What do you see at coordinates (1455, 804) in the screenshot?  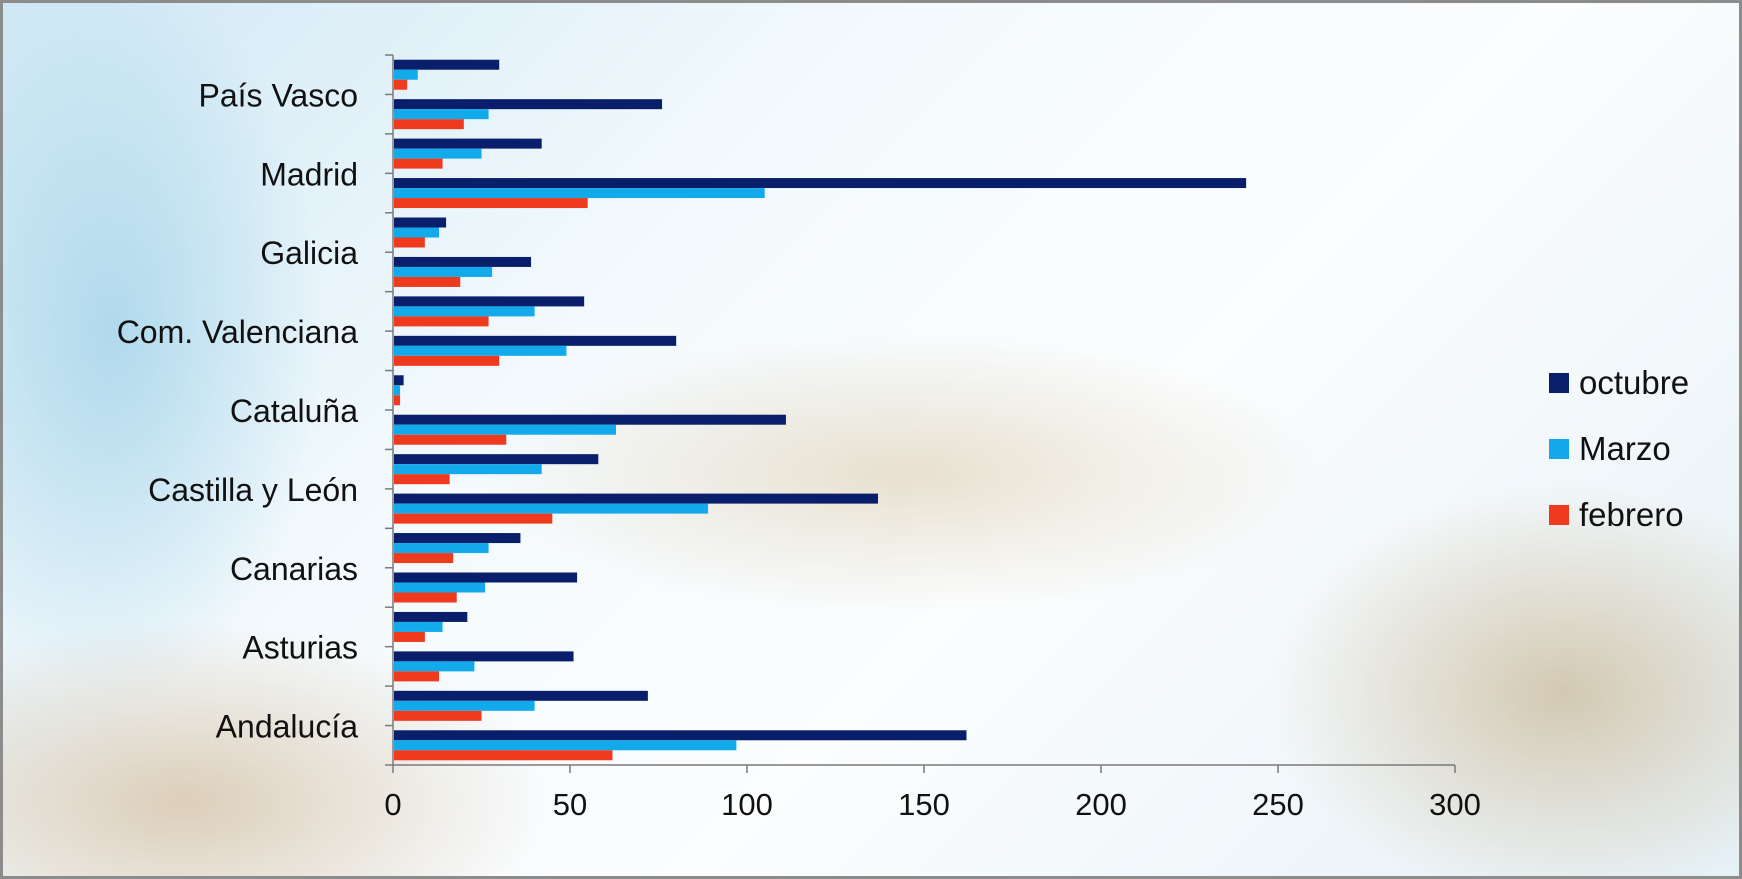 I see `x-tick-label: 300` at bounding box center [1455, 804].